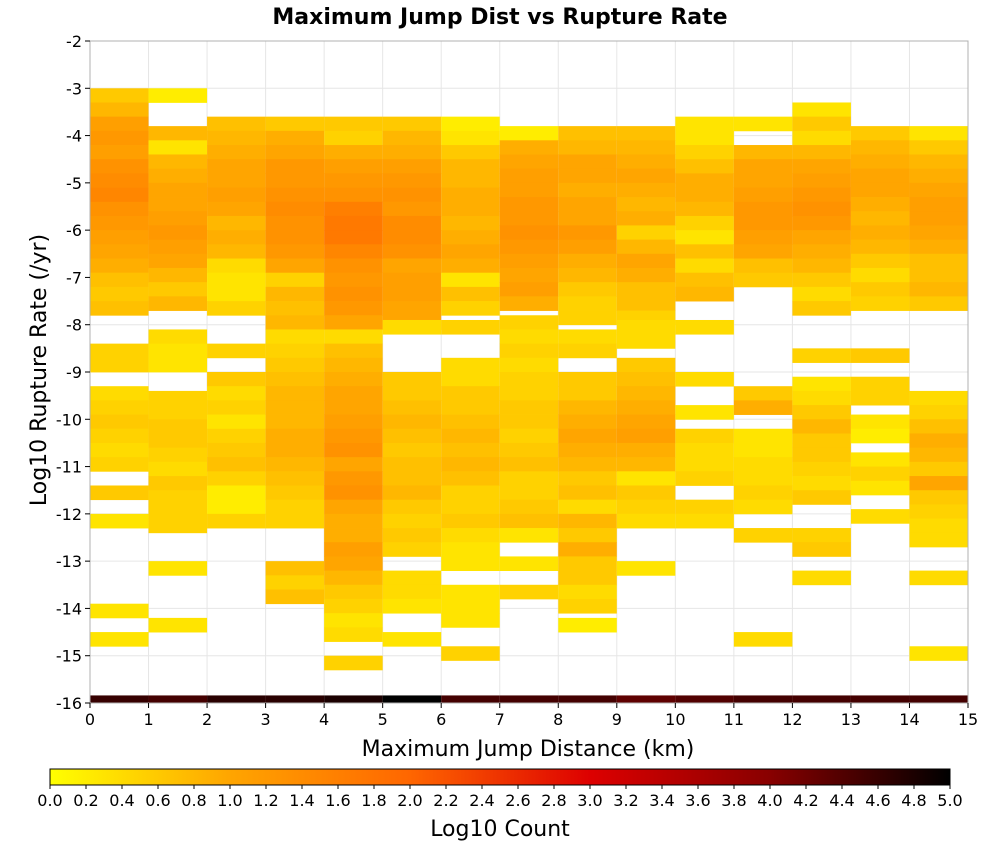 The image size is (1000, 854). I want to click on colorbar-tick-label: 3.8, so click(733, 800).